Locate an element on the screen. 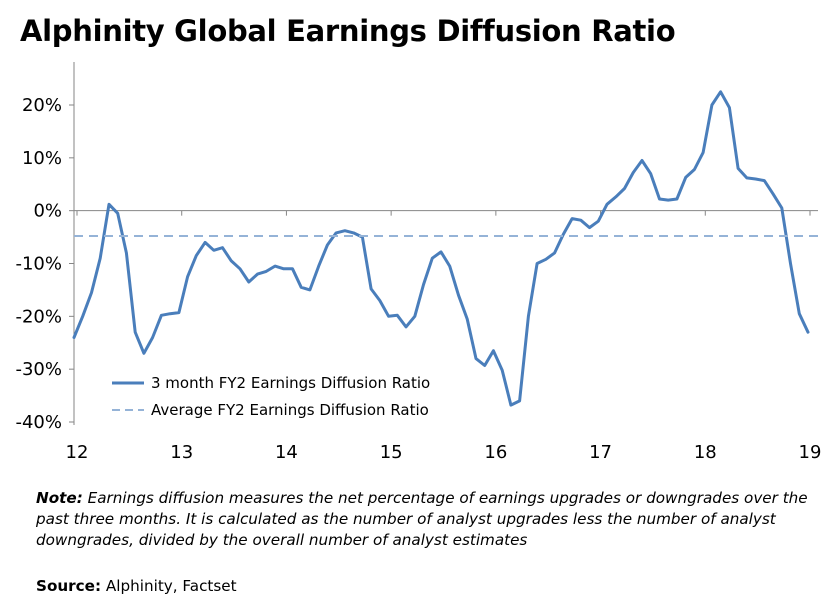 The height and width of the screenshot is (604, 837). y-tick-label: 0% is located at coordinates (47, 211).